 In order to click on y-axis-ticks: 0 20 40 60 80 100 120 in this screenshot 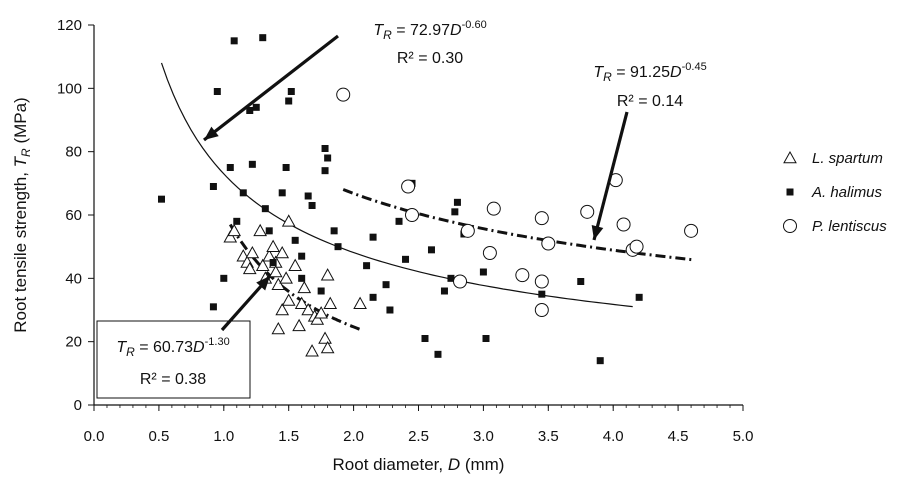, I will do `click(75, 215)`.